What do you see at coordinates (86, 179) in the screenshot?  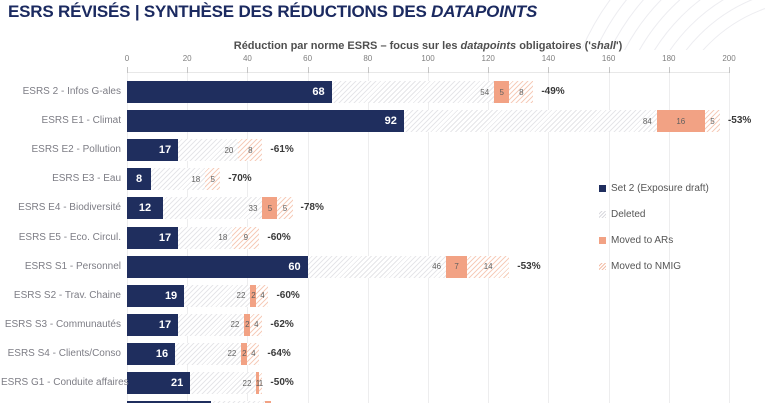 I see `category-label: ESRS E3 - Eau` at bounding box center [86, 179].